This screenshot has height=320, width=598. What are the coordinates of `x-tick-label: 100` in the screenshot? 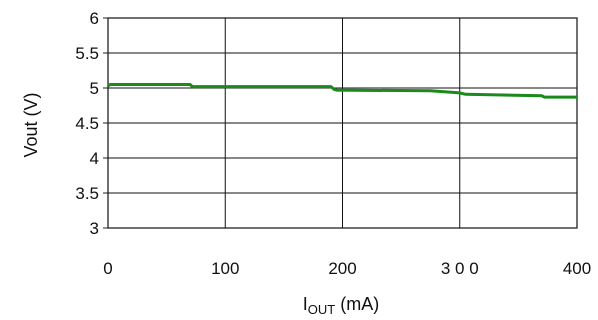 It's located at (225, 268).